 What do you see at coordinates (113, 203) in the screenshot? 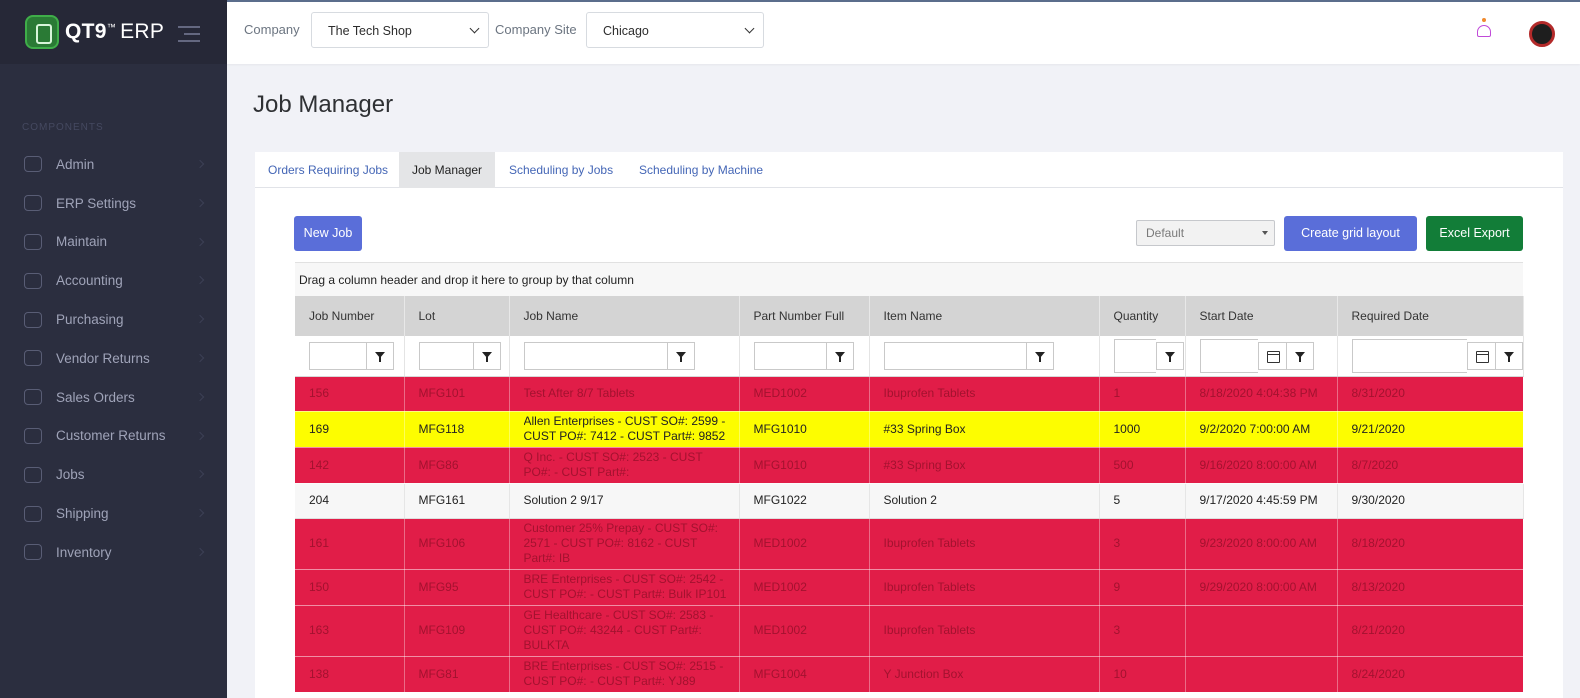
I see `sidebar-item-erp-settings: ERP Settings` at bounding box center [113, 203].